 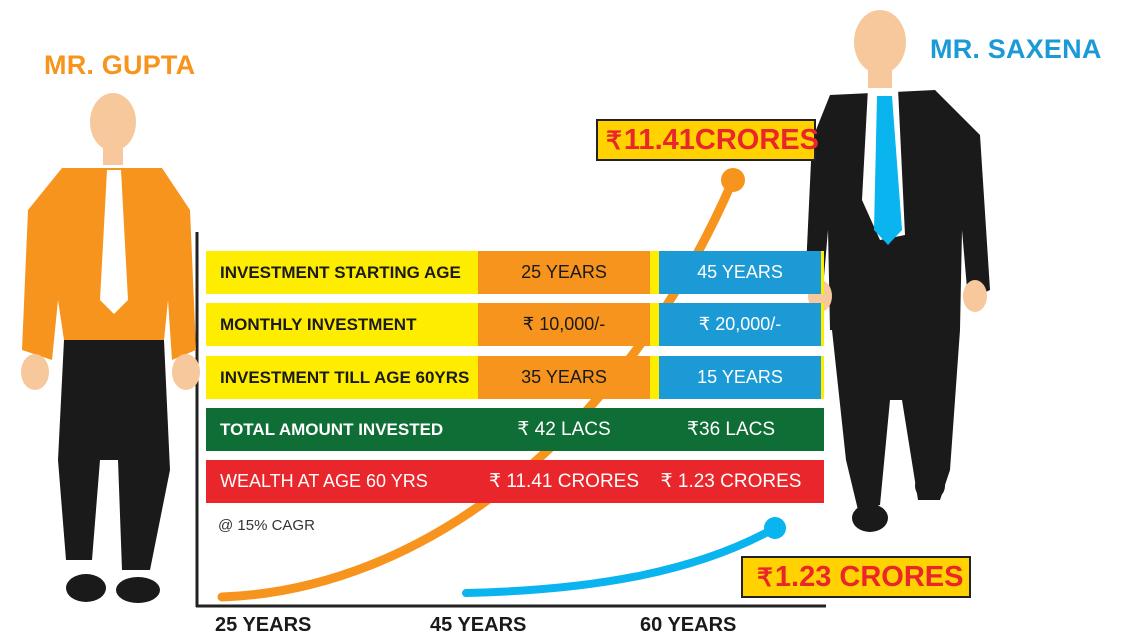 What do you see at coordinates (1016, 49) in the screenshot?
I see `saxena-name-label: MR. SAXENA` at bounding box center [1016, 49].